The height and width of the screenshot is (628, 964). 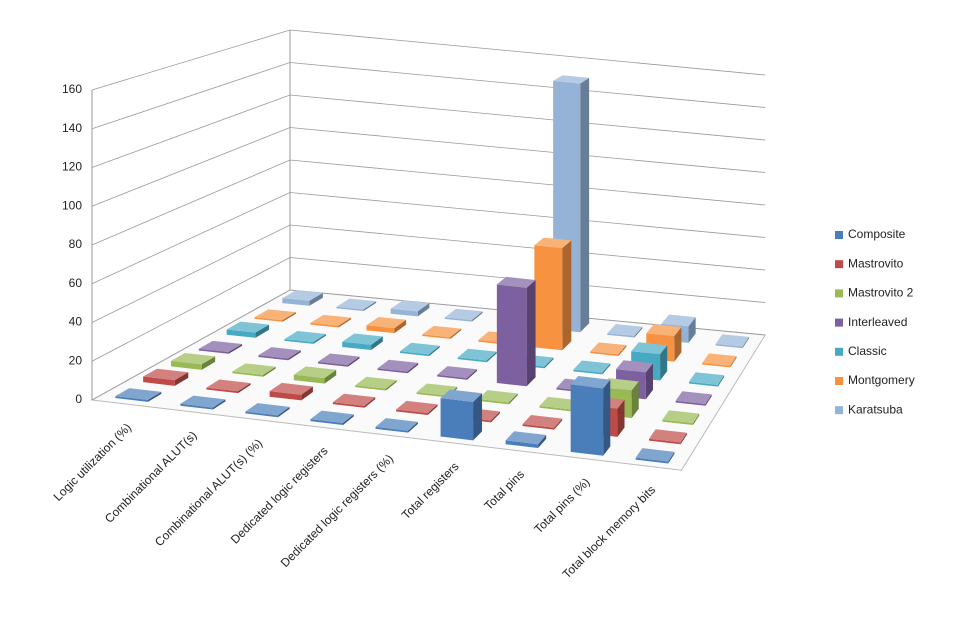 I want to click on y-tick-label: 160, so click(x=72, y=89).